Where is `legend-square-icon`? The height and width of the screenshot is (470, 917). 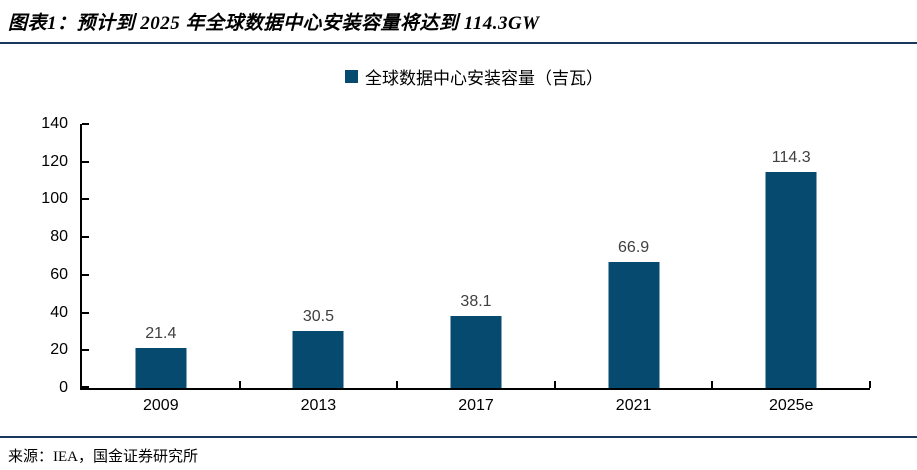
legend-square-icon is located at coordinates (351, 76).